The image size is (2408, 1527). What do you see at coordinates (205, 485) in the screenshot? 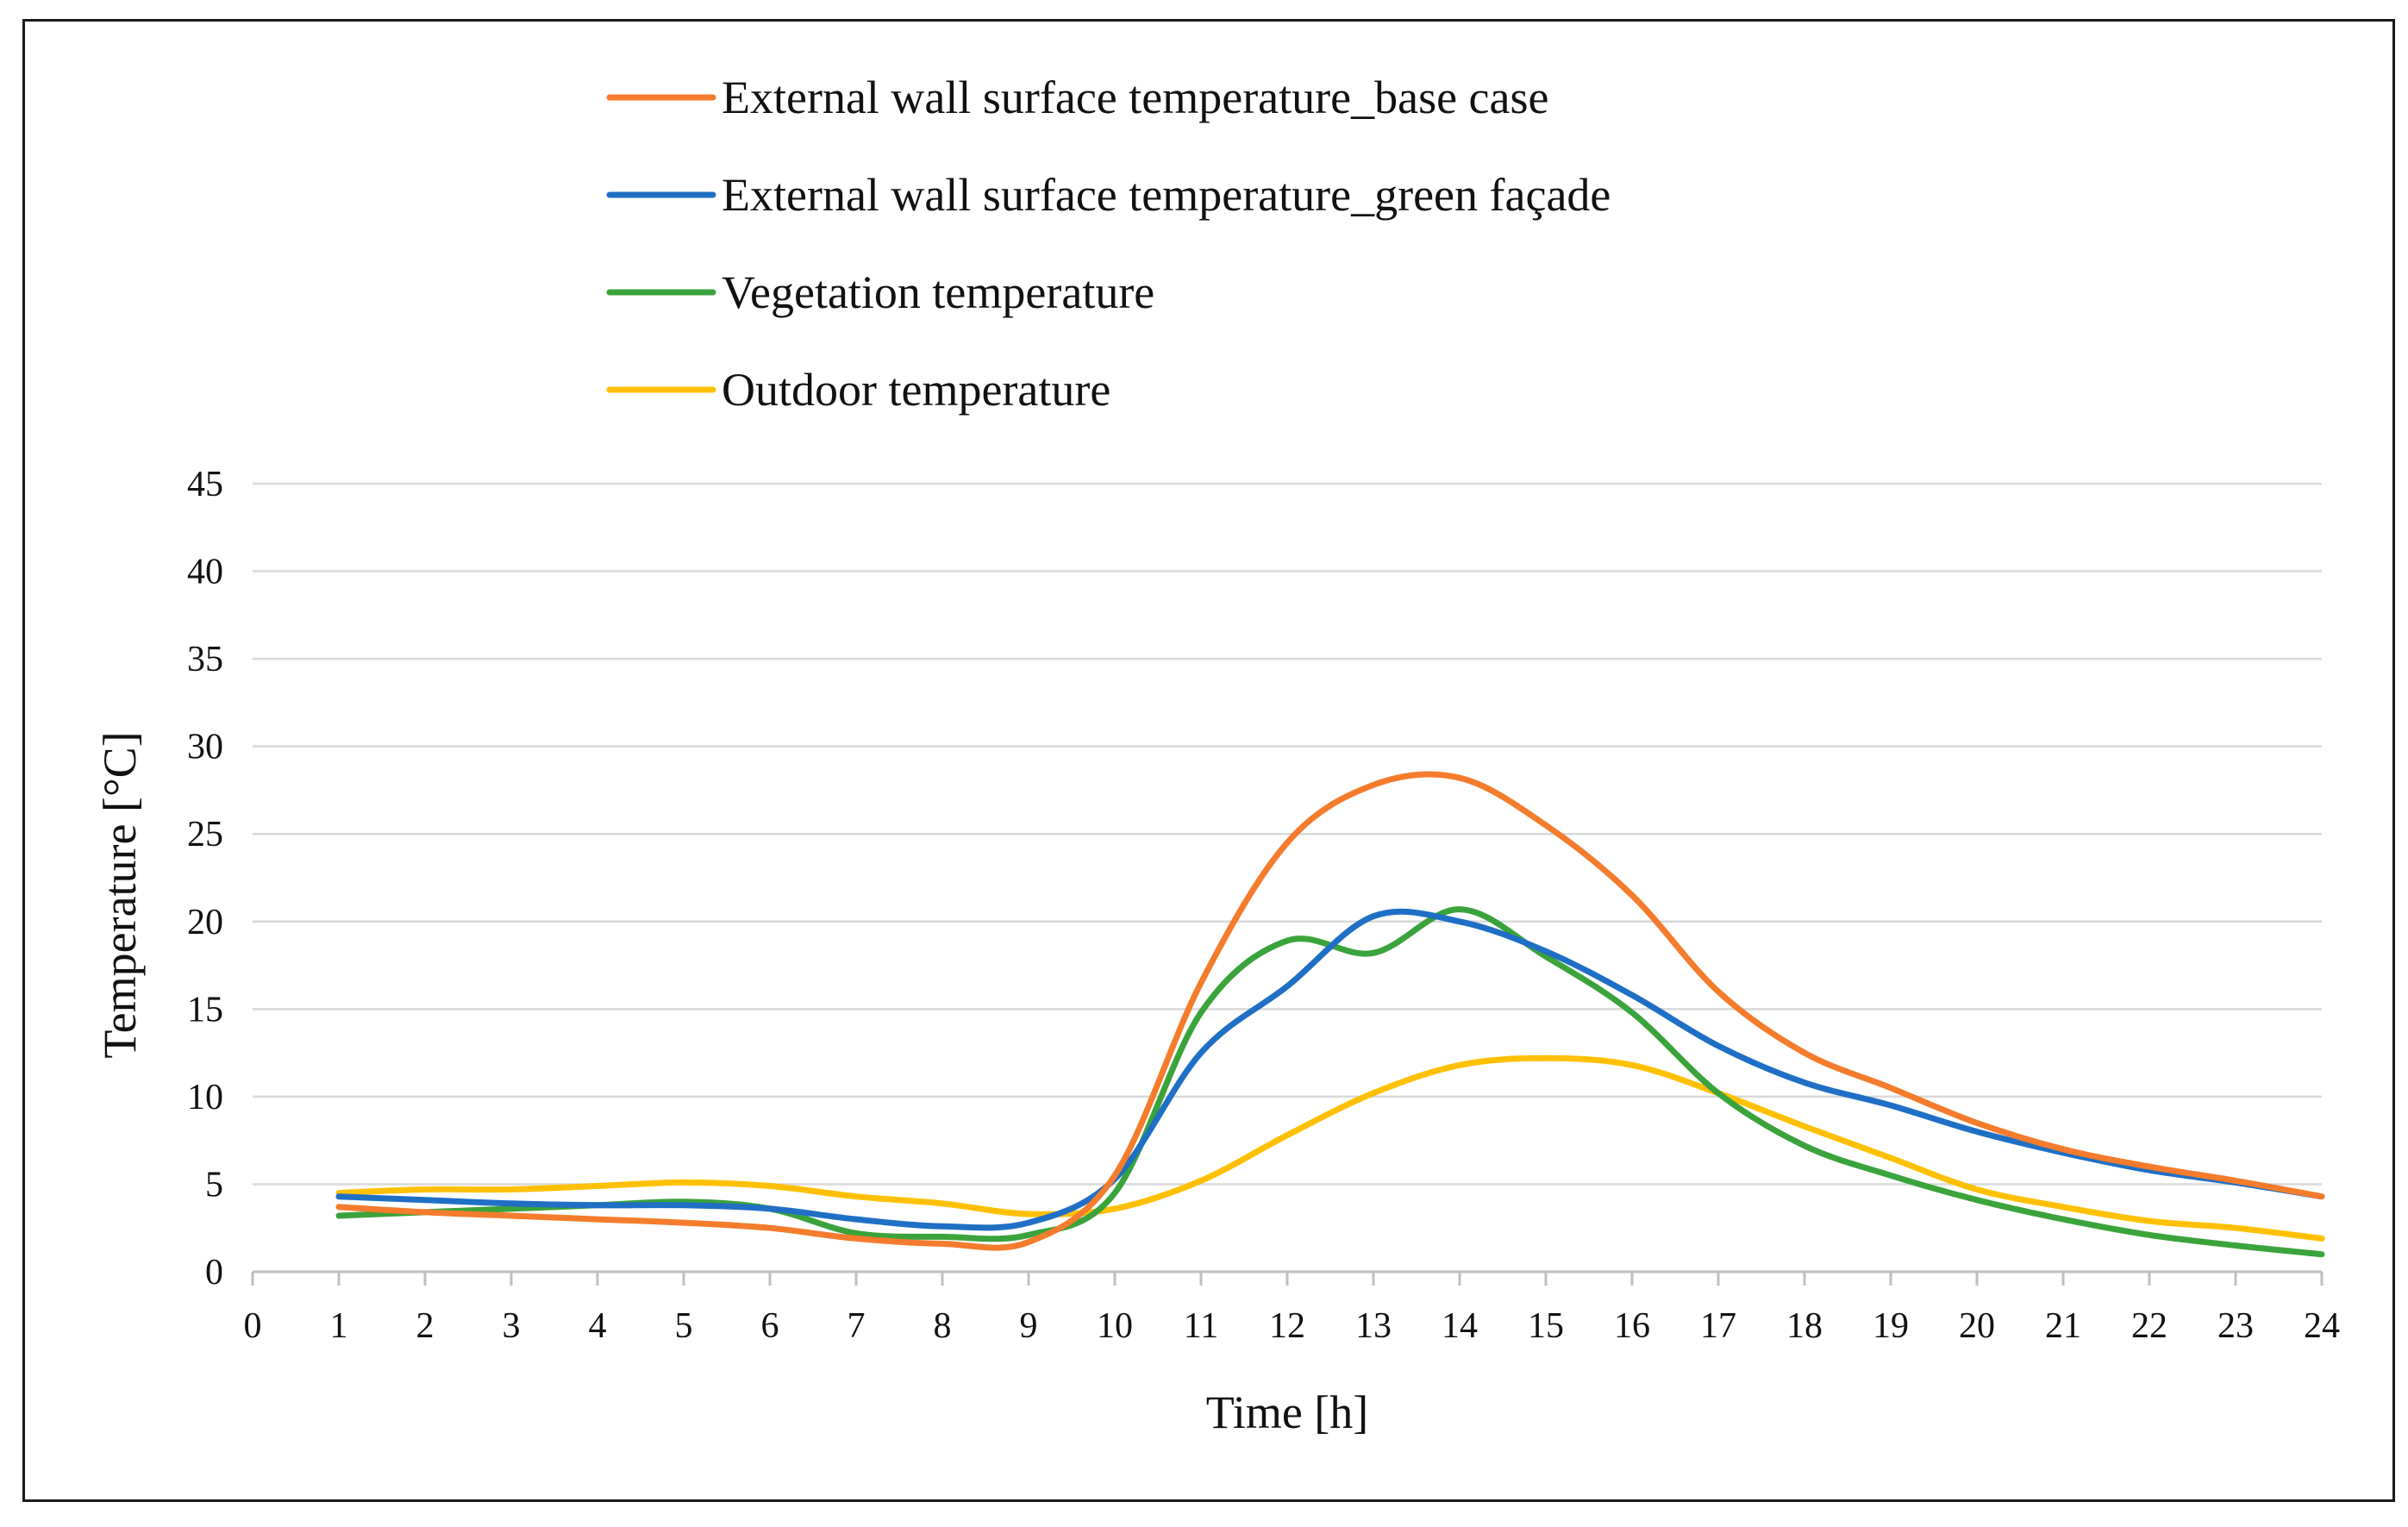
I see `y-tick-label: 45` at bounding box center [205, 485].